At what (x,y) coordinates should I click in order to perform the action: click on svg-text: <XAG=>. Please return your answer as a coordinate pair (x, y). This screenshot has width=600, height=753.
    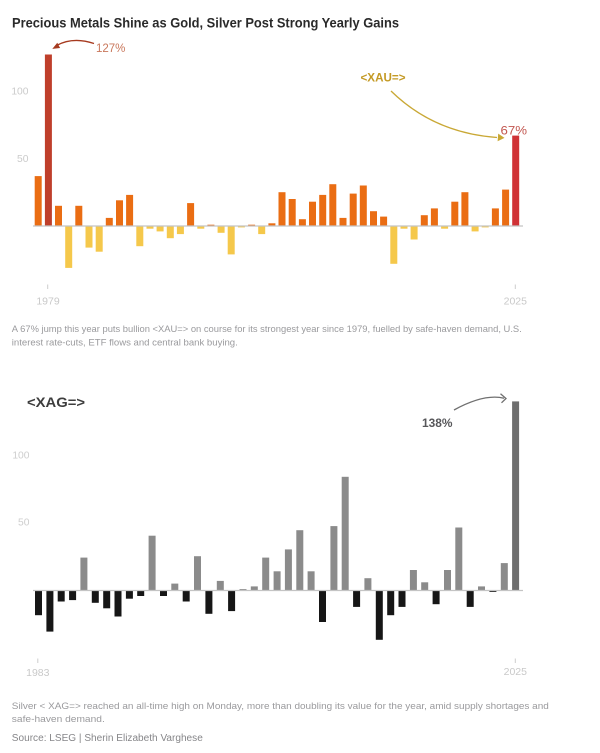
    Looking at the image, I should click on (56, 402).